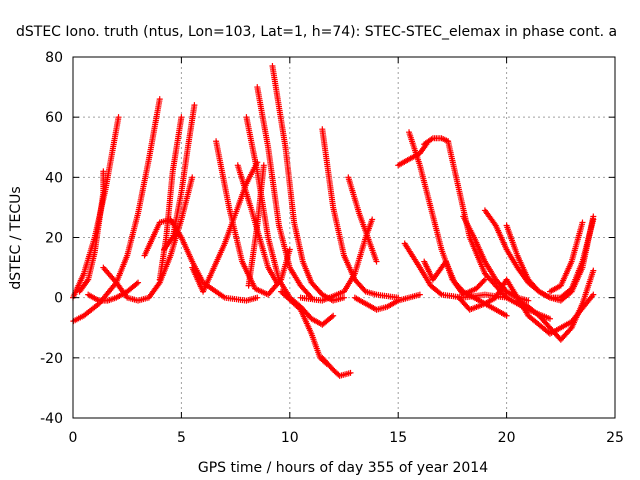 Image resolution: width=640 pixels, height=480 pixels. I want to click on y-tick-label: -40, so click(51, 419).